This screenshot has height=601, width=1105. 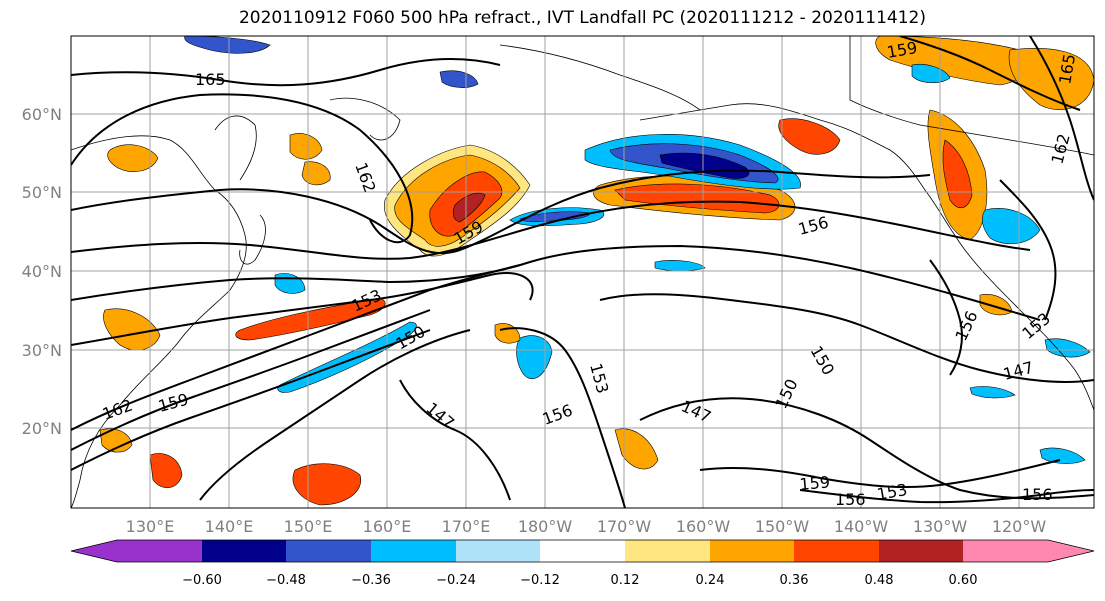 I want to click on lon-label: 180°W, so click(x=545, y=526).